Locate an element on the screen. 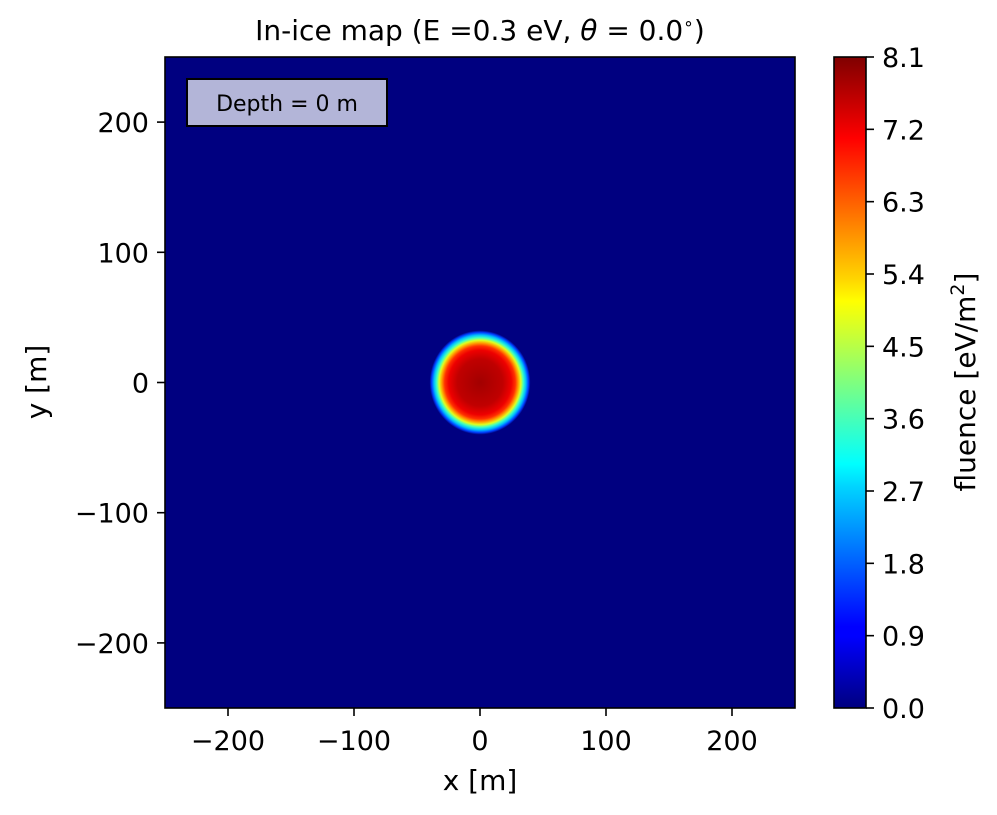 The image size is (997, 815). x-tick-label: 0 is located at coordinates (479, 741).